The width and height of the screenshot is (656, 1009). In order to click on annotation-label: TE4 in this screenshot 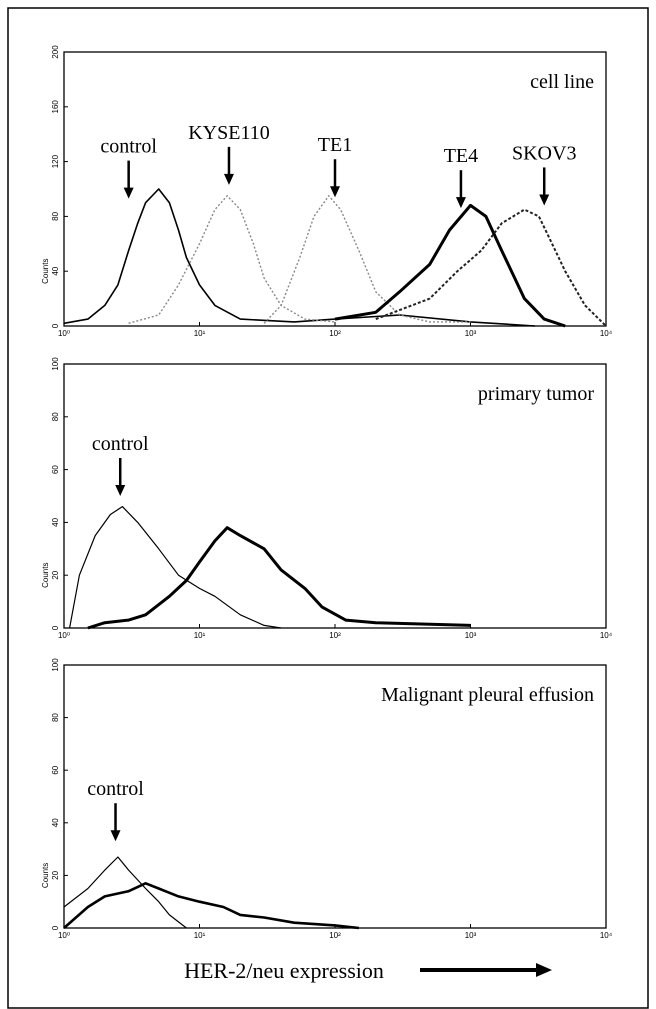, I will do `click(461, 156)`.